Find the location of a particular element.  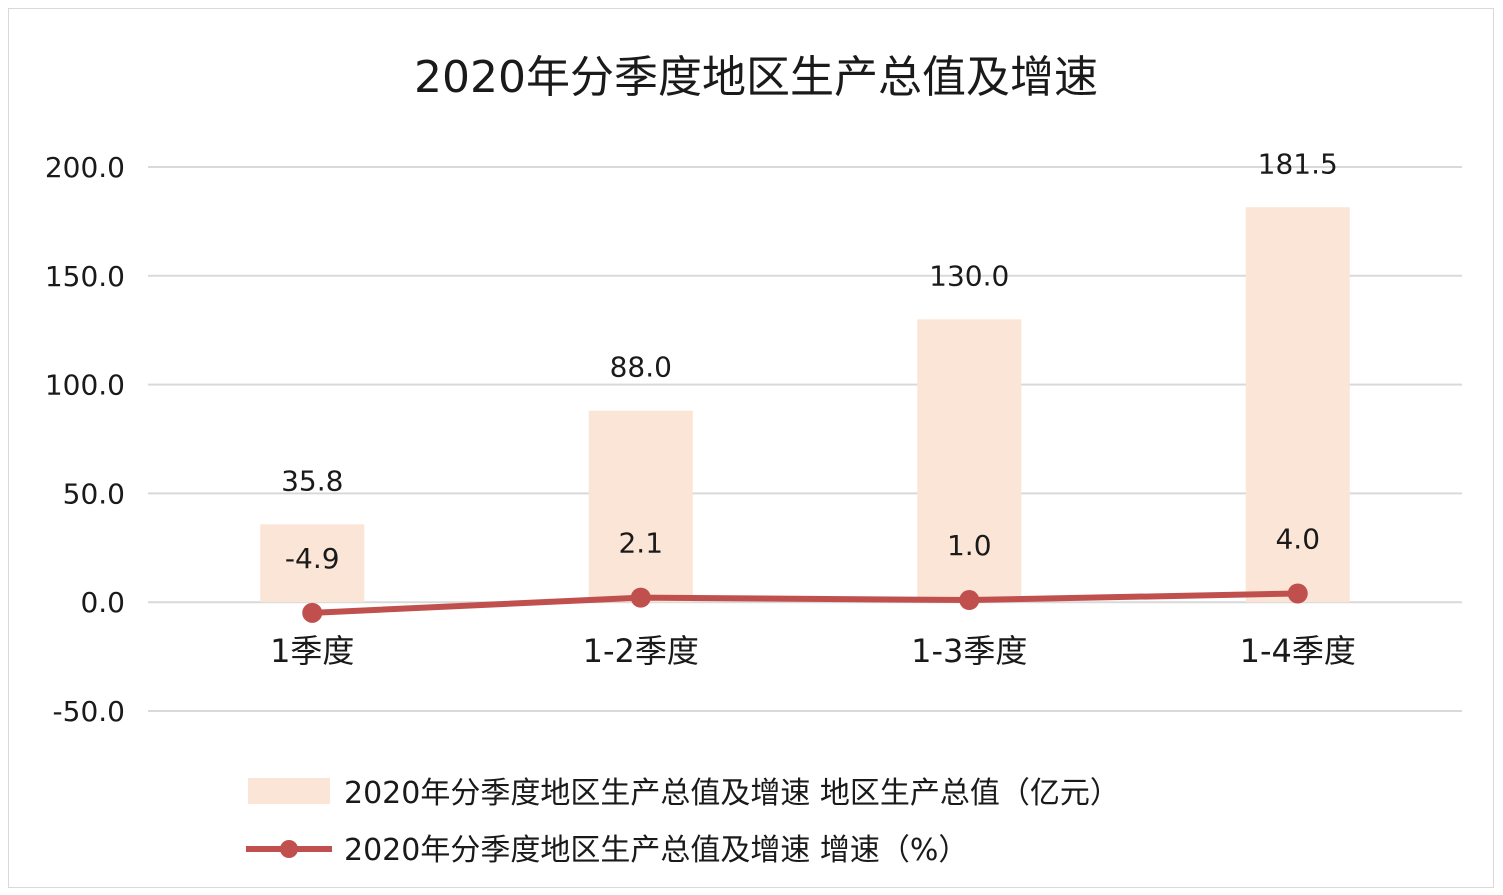

bar-value-label: 88.0 is located at coordinates (641, 367).